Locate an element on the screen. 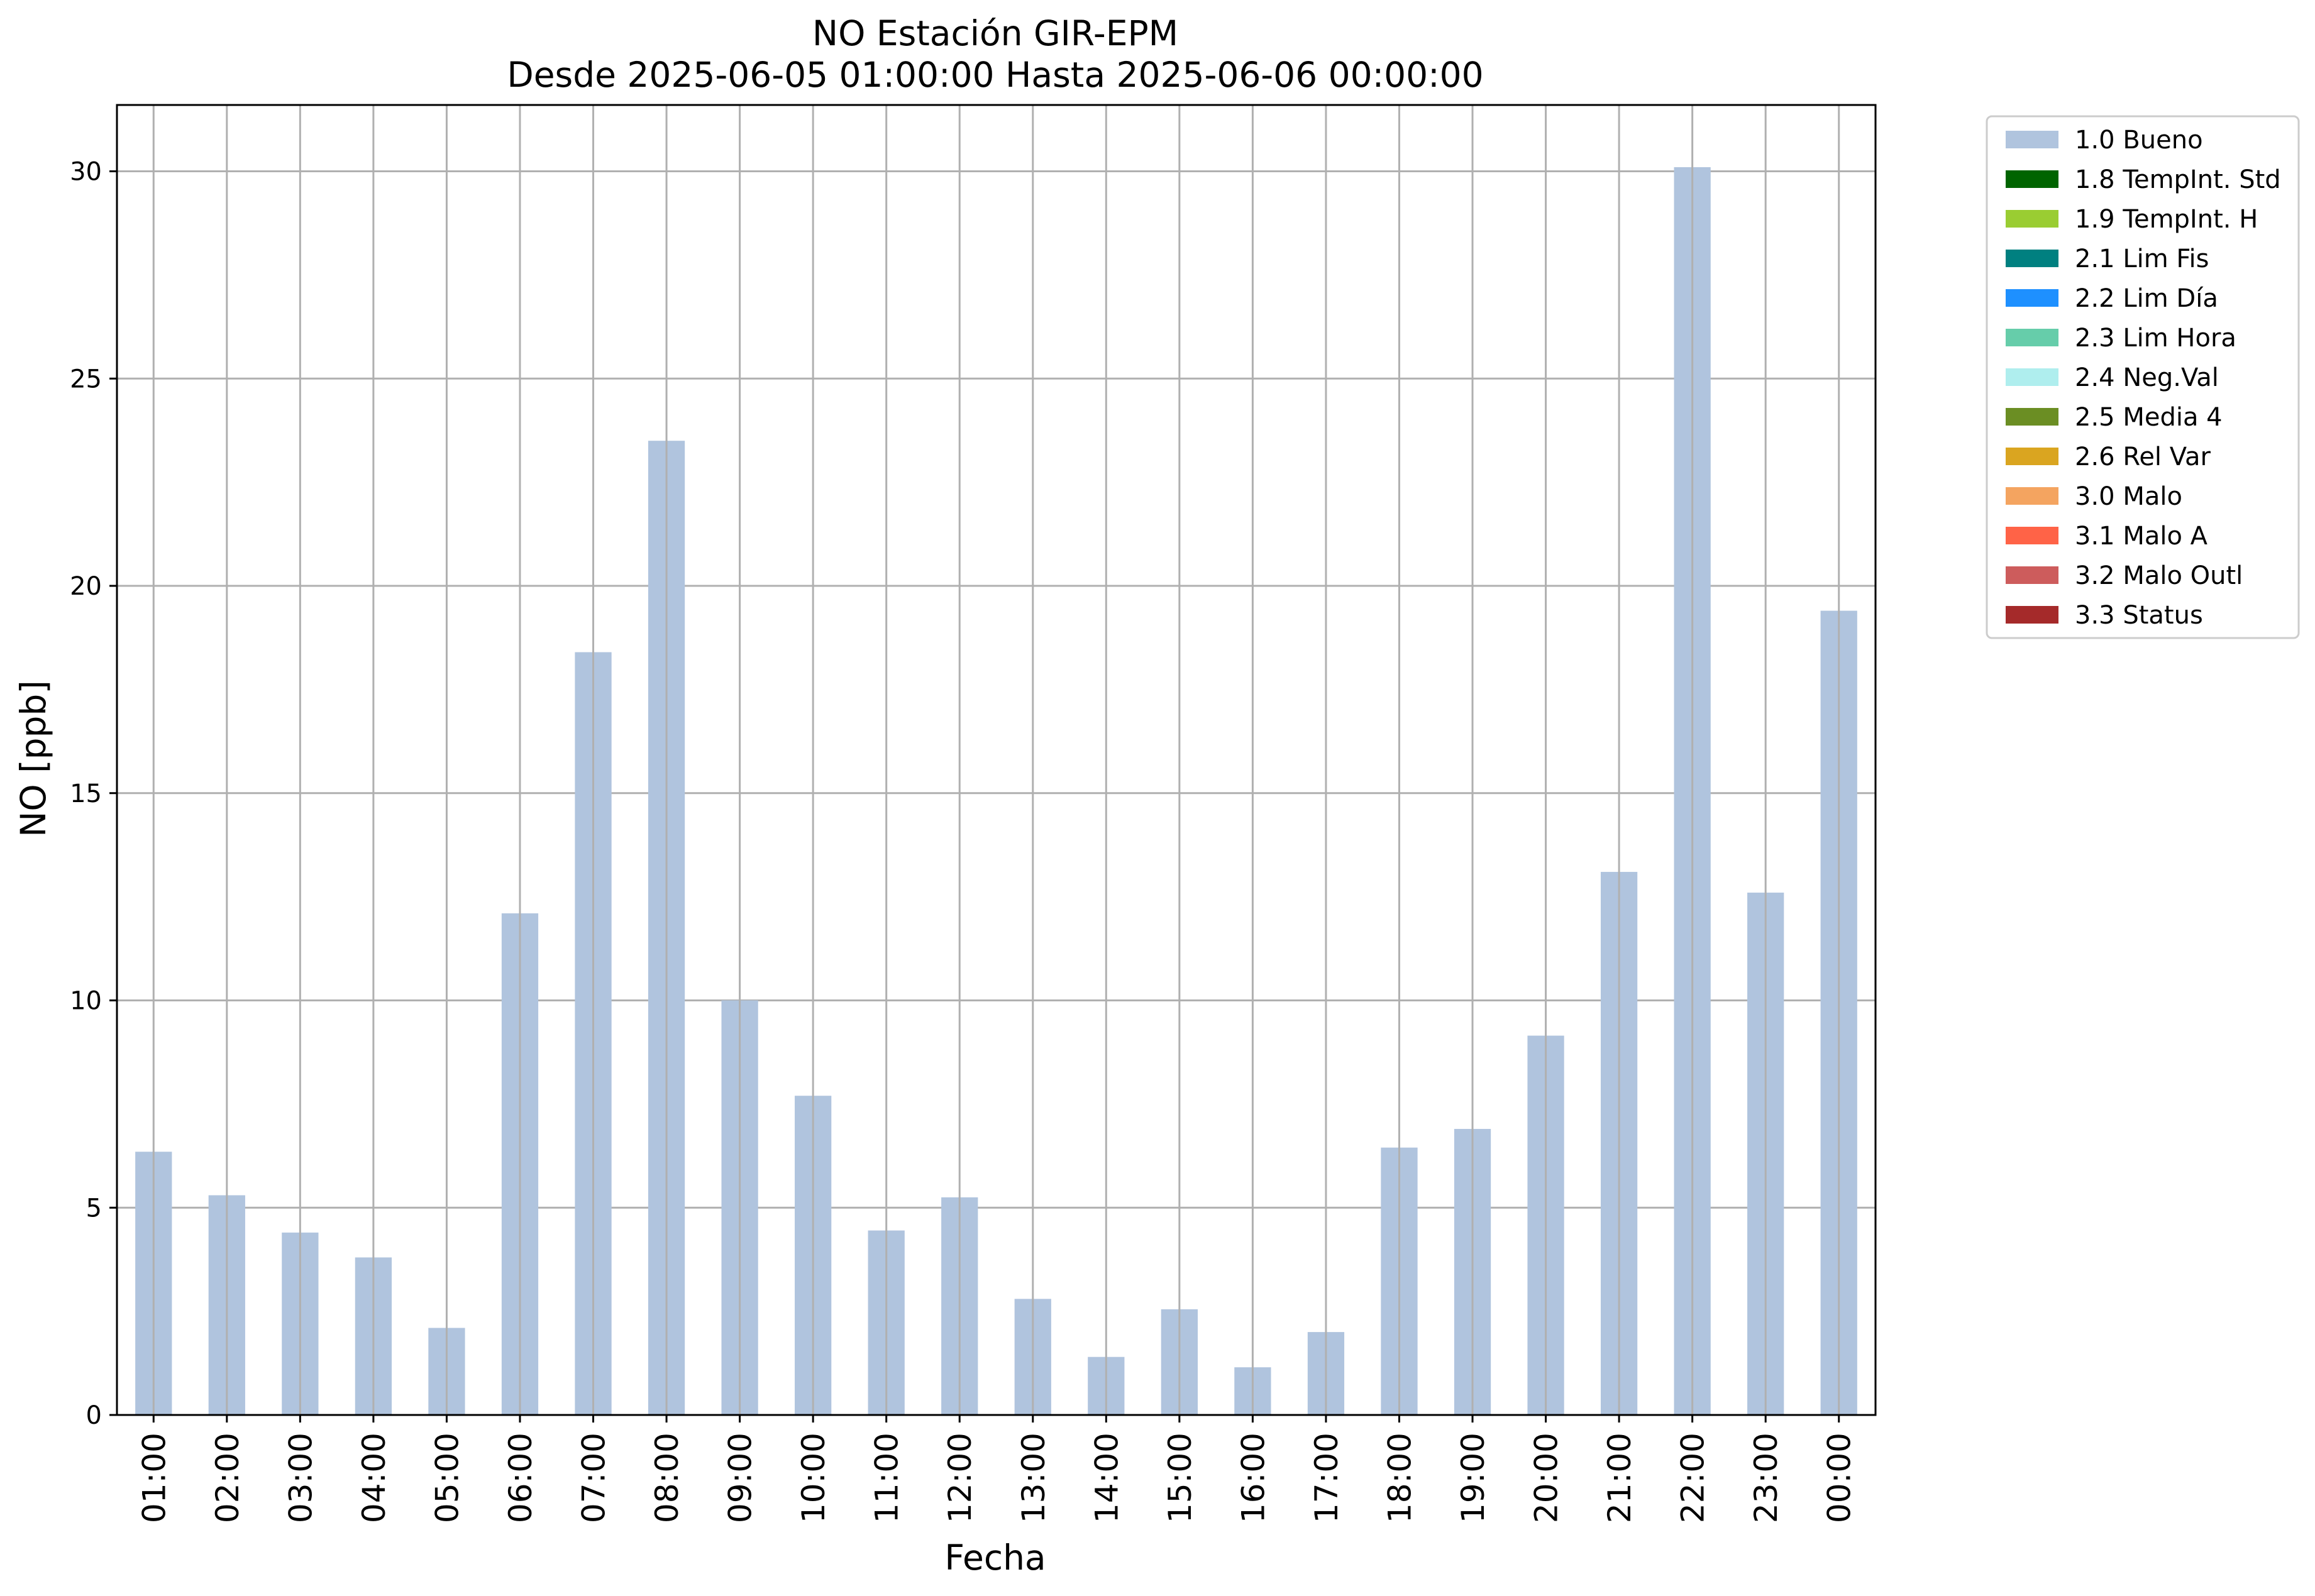  chart-title: NO Estación GIR-EPM is located at coordinates (995, 33).